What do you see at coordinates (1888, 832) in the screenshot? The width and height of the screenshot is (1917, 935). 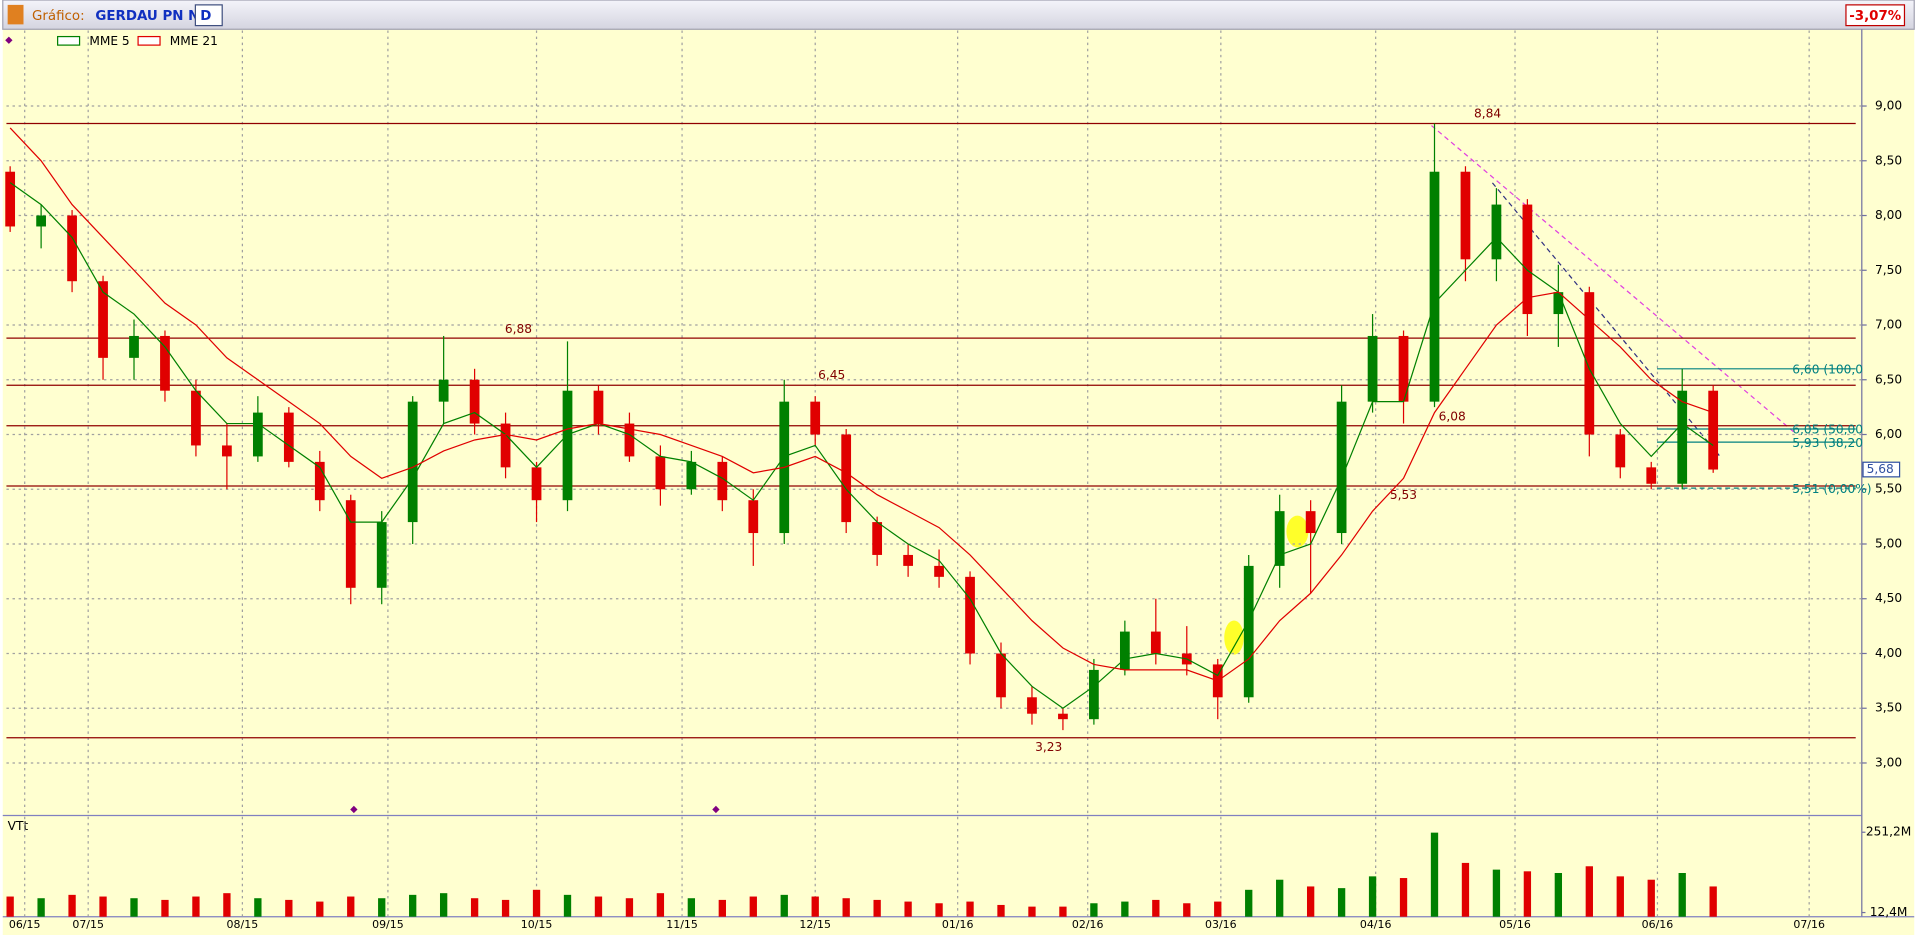 I see `volume-tick-label: 251,2M` at bounding box center [1888, 832].